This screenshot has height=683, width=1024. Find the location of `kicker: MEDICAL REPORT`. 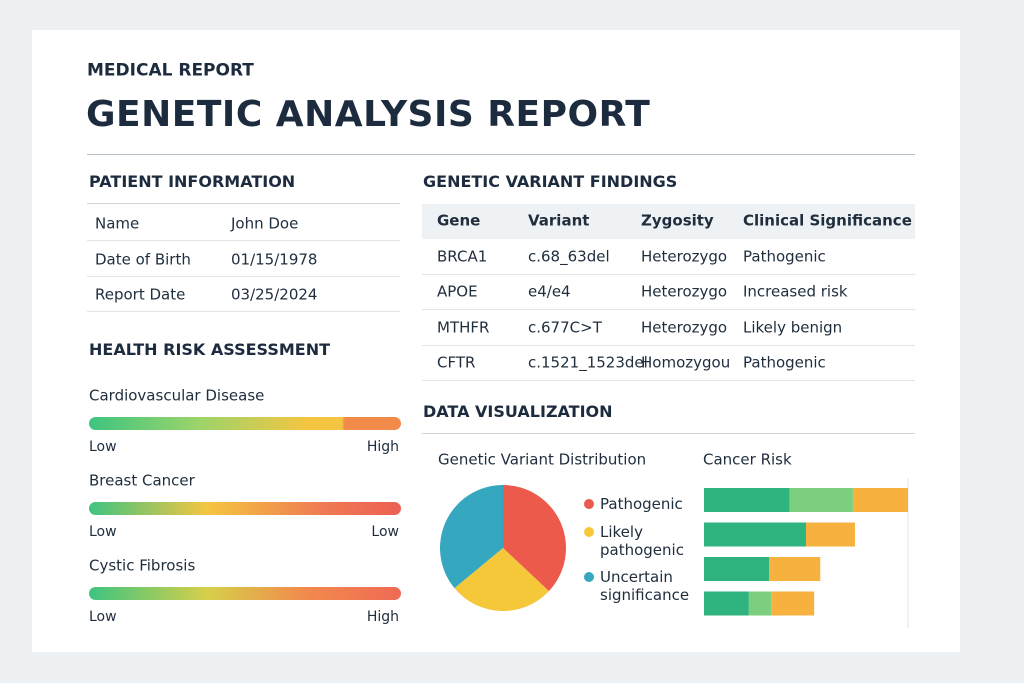

kicker: MEDICAL REPORT is located at coordinates (170, 70).